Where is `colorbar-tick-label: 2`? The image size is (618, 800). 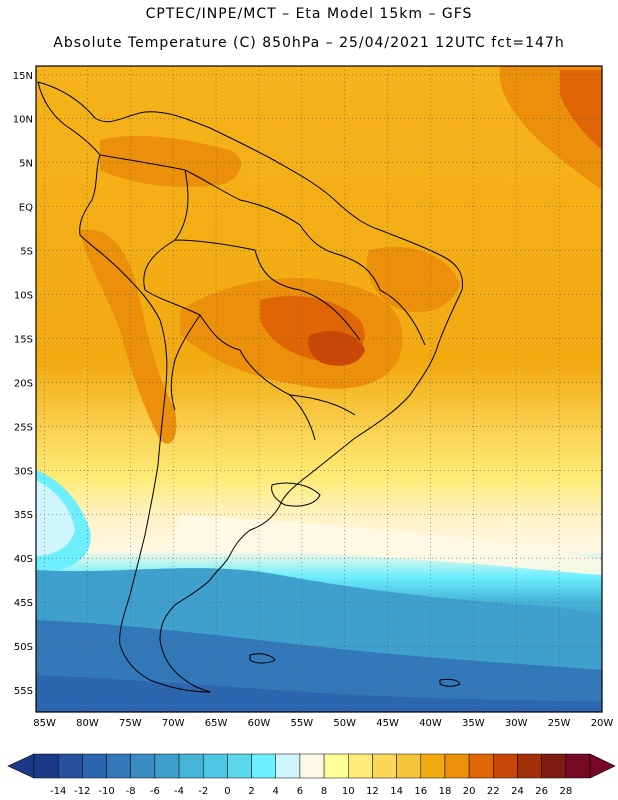
colorbar-tick-label: 2 is located at coordinates (251, 791).